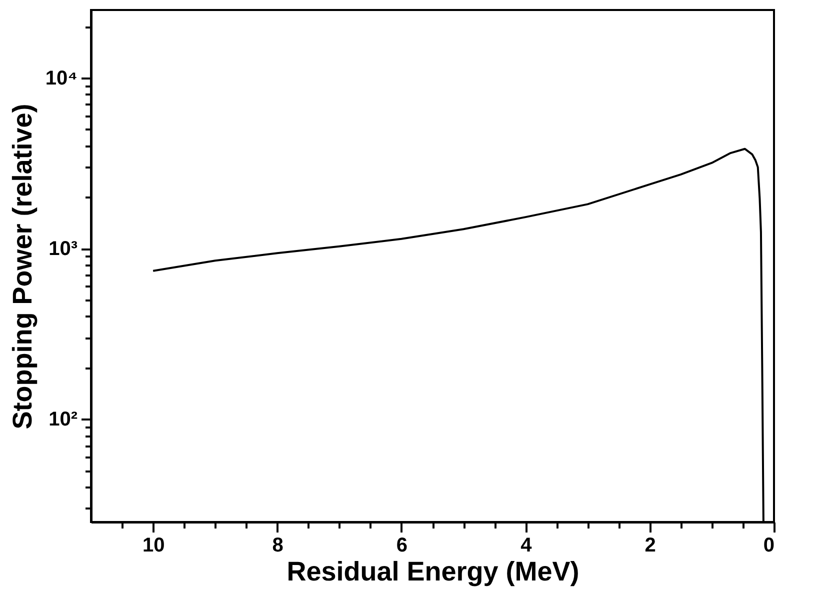 This screenshot has width=830, height=593. Describe the element at coordinates (278, 545) in the screenshot. I see `x-tick-label: 8` at that location.